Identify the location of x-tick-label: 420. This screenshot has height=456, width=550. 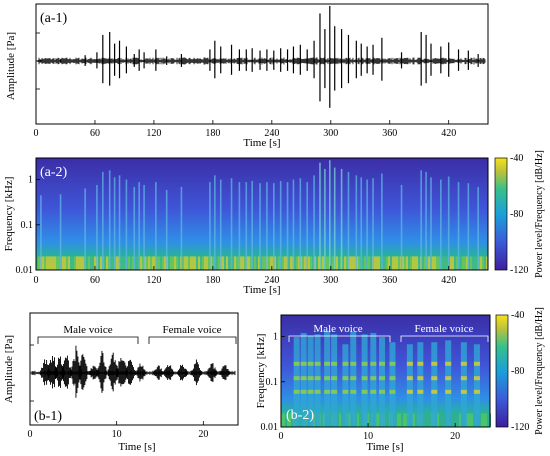
(448, 133).